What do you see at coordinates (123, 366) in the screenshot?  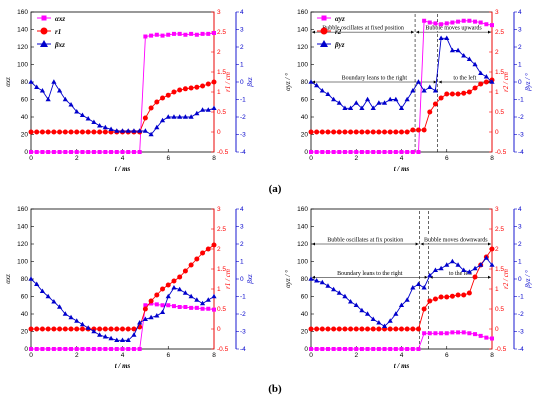 I see `x-axis-label: t / ms` at bounding box center [123, 366].